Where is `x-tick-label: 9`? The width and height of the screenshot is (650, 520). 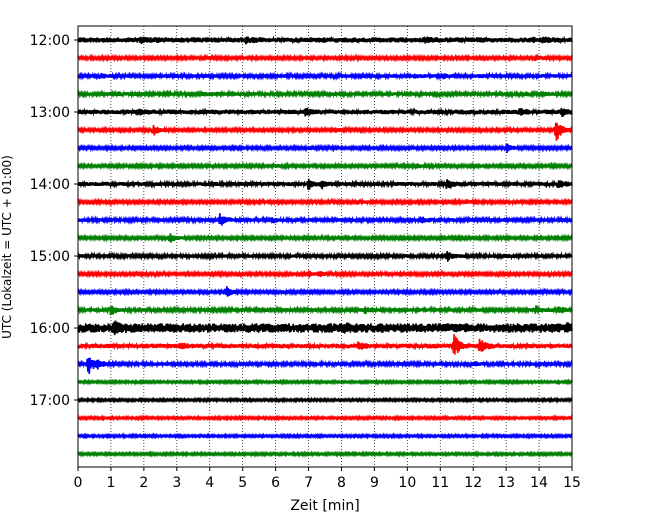 x-tick-label: 9 is located at coordinates (374, 483).